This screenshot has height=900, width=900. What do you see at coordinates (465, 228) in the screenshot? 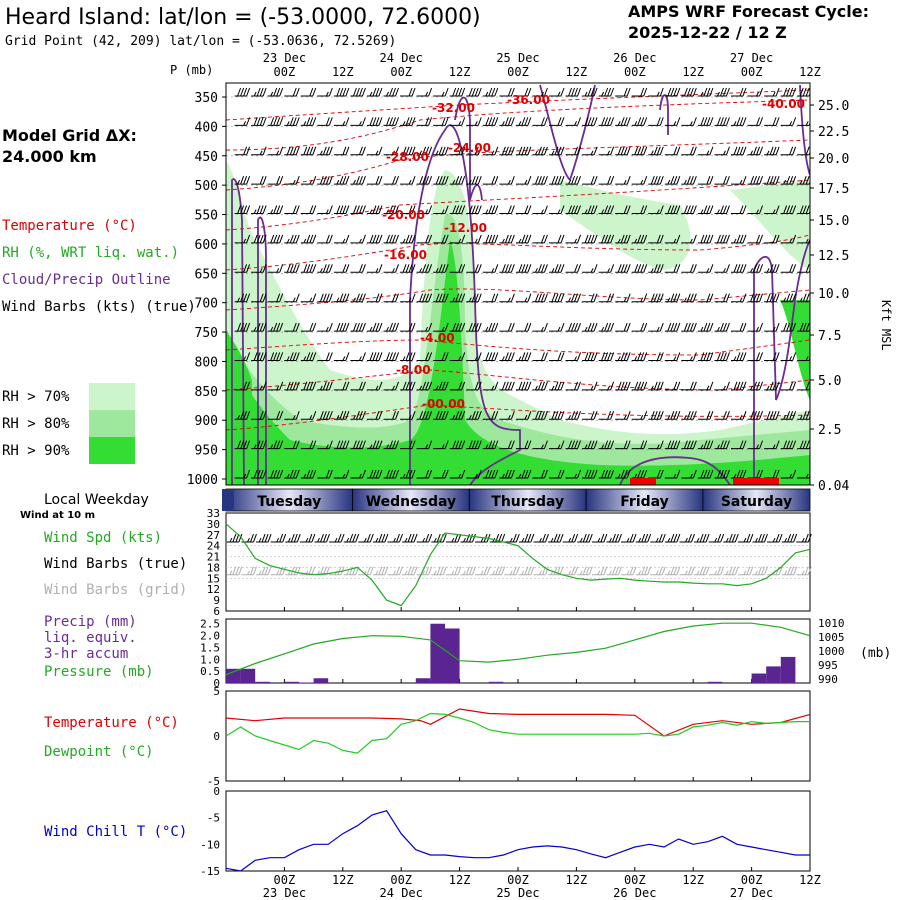
I see `temperature-contour-label: -12.00` at bounding box center [465, 228].